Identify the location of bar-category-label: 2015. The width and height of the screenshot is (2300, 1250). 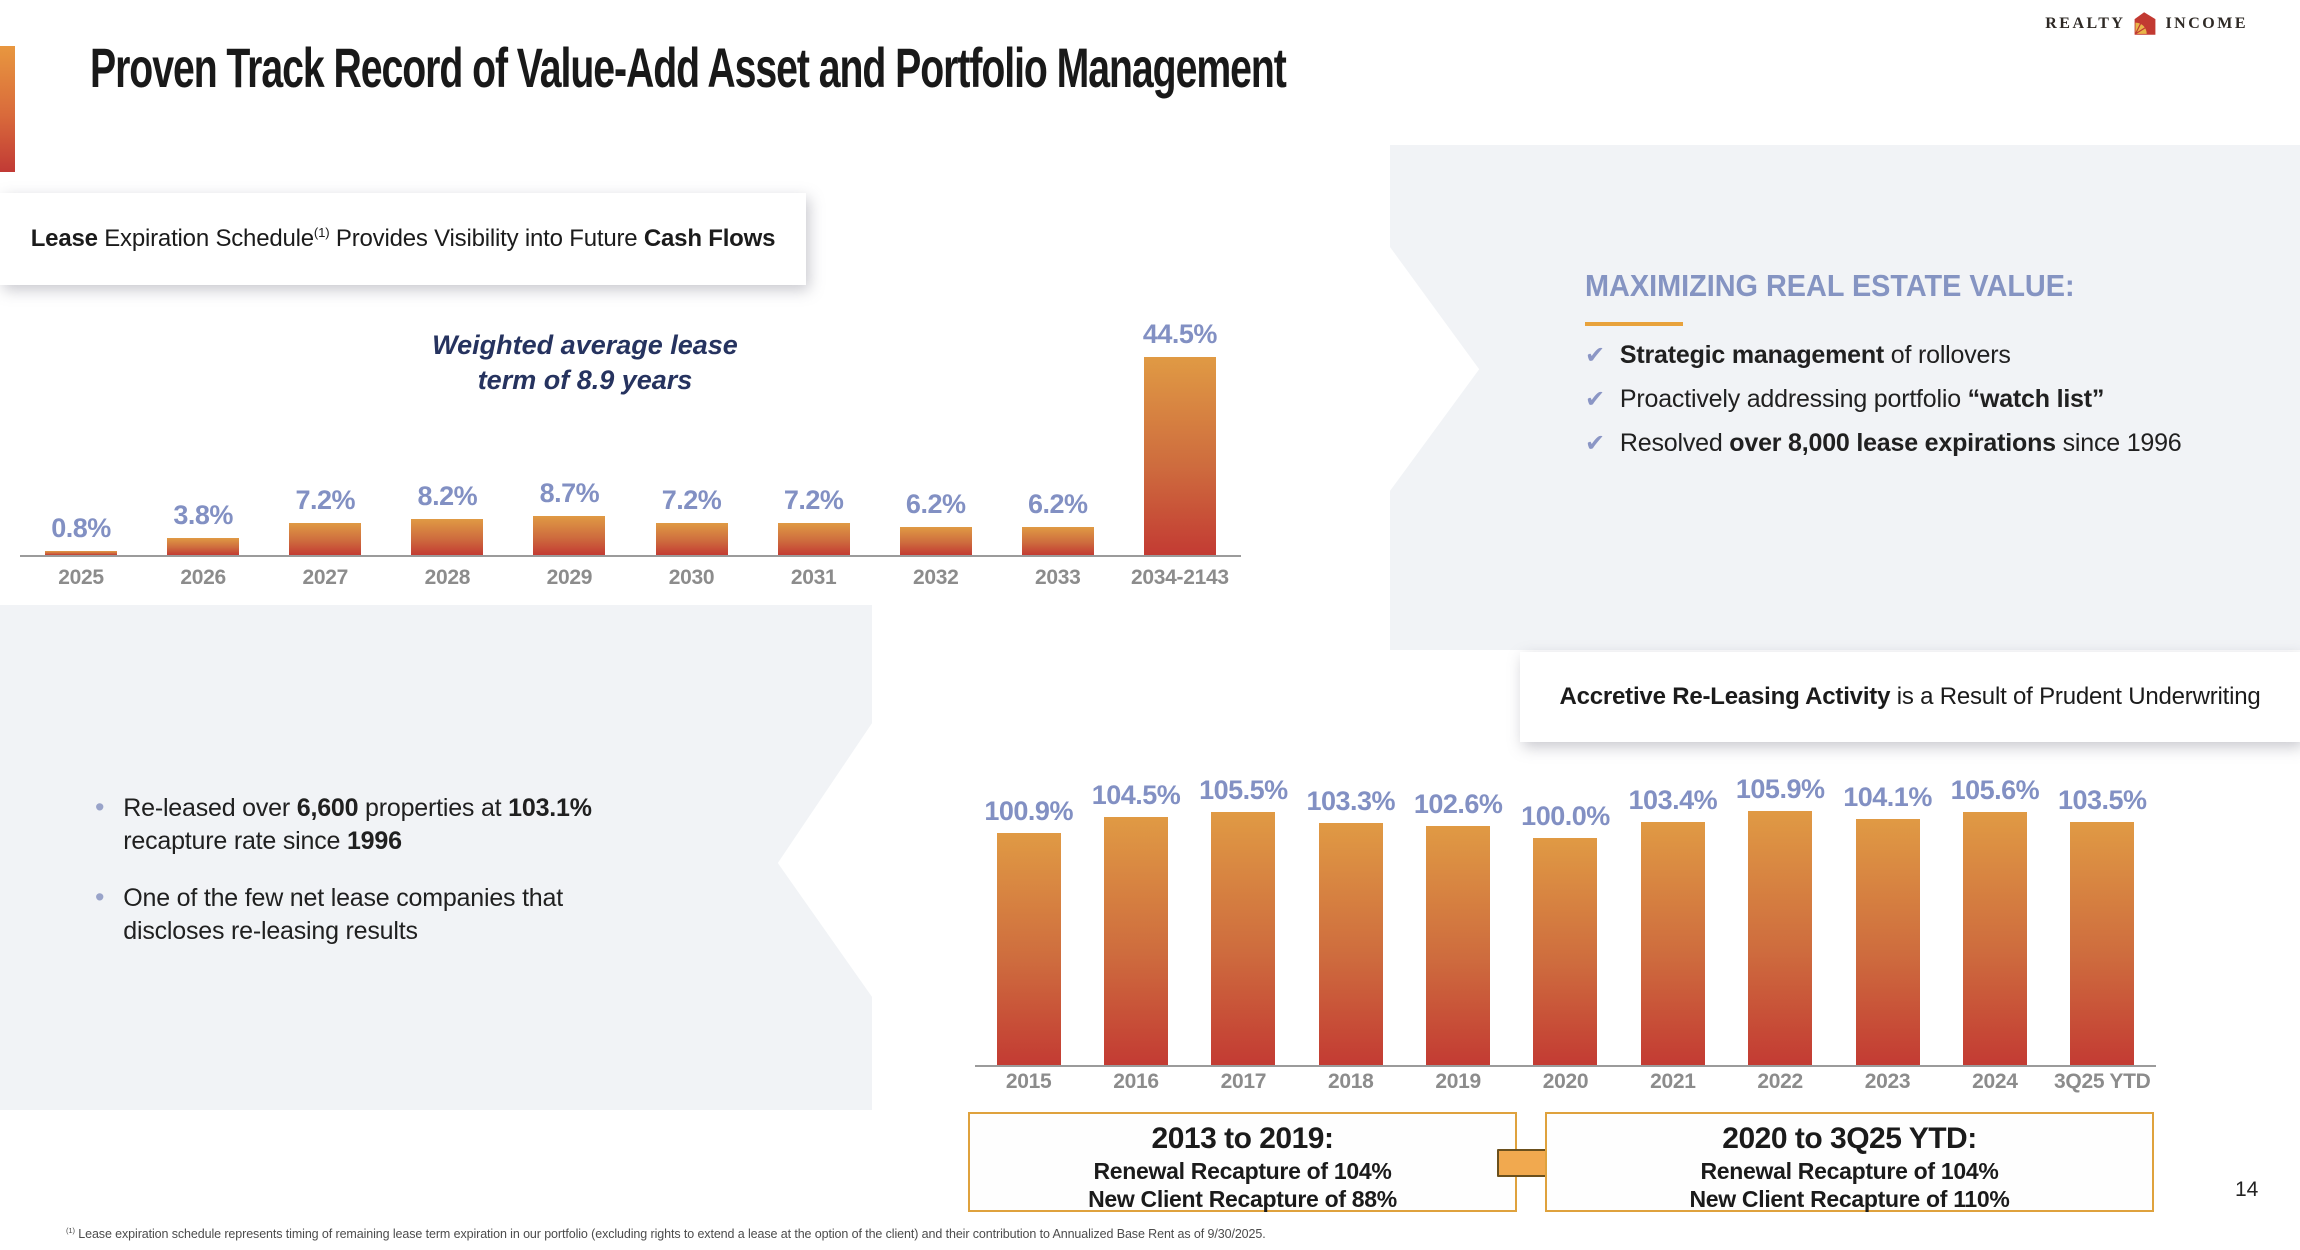
(1028, 1081).